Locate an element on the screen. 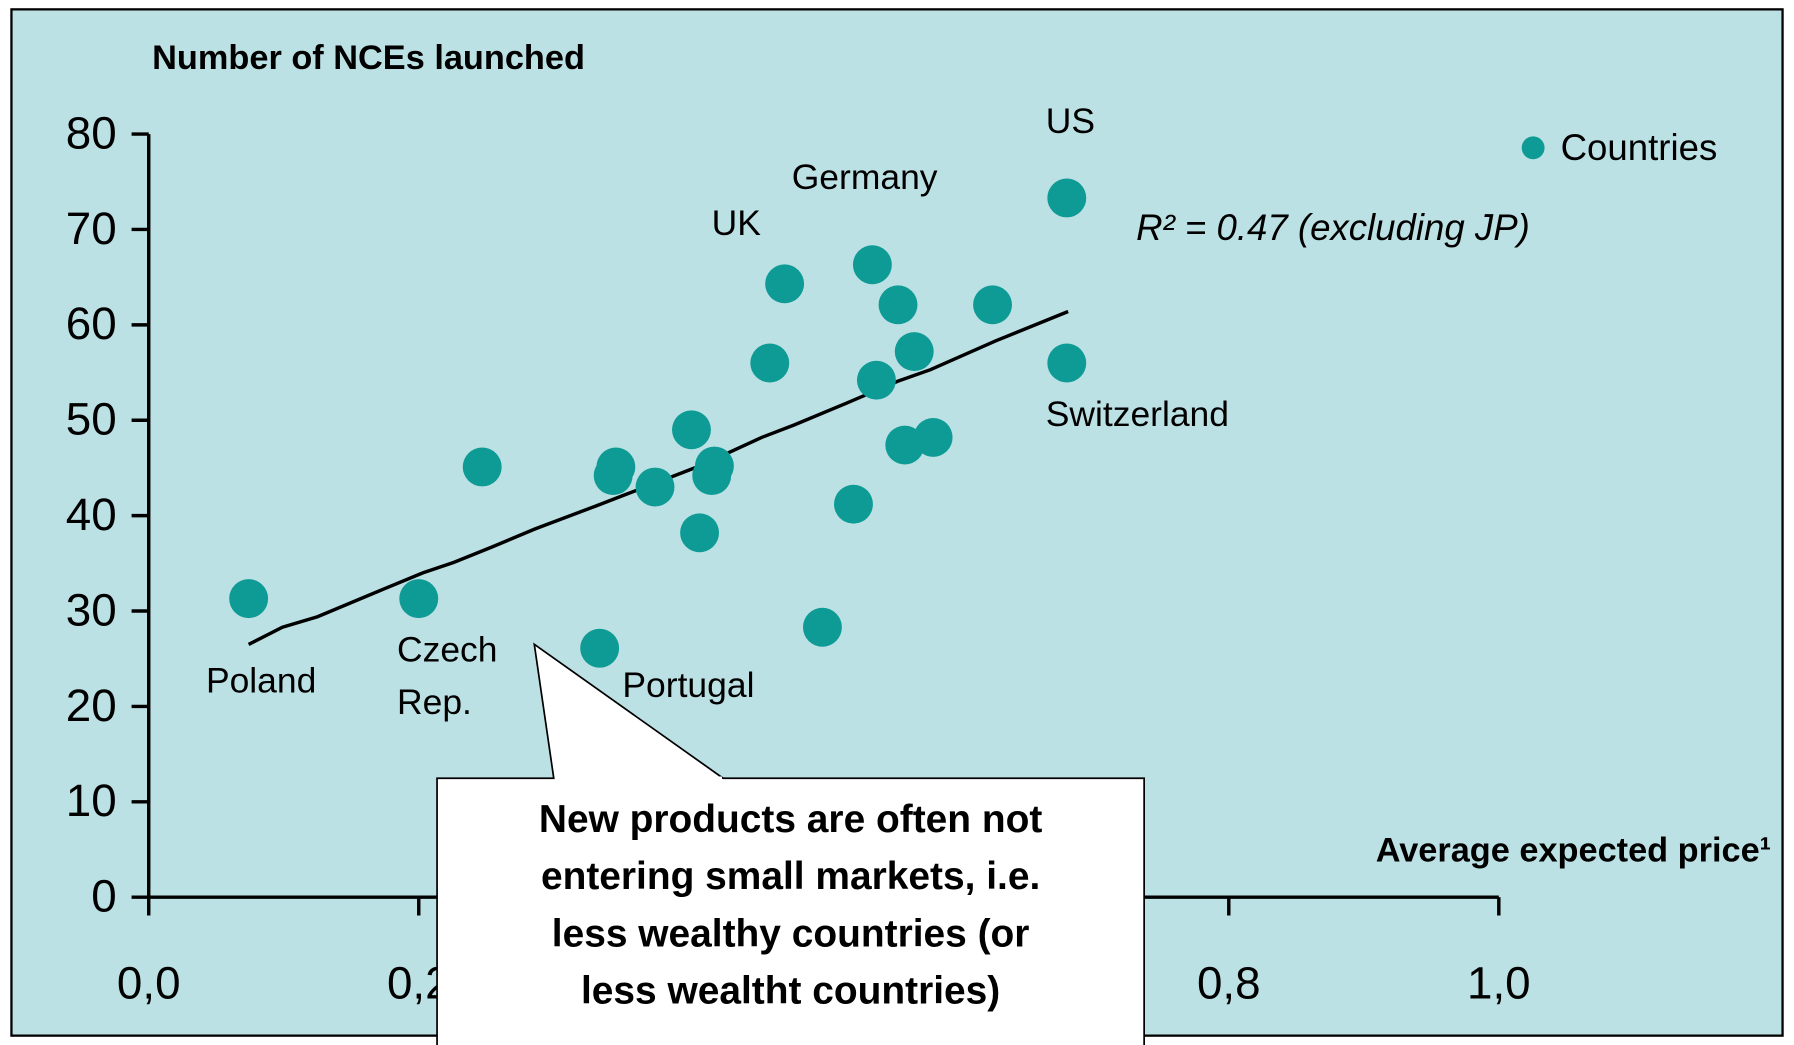 This screenshot has height=1045, width=1794. callout-text: less wealtht countries) is located at coordinates (790, 991).